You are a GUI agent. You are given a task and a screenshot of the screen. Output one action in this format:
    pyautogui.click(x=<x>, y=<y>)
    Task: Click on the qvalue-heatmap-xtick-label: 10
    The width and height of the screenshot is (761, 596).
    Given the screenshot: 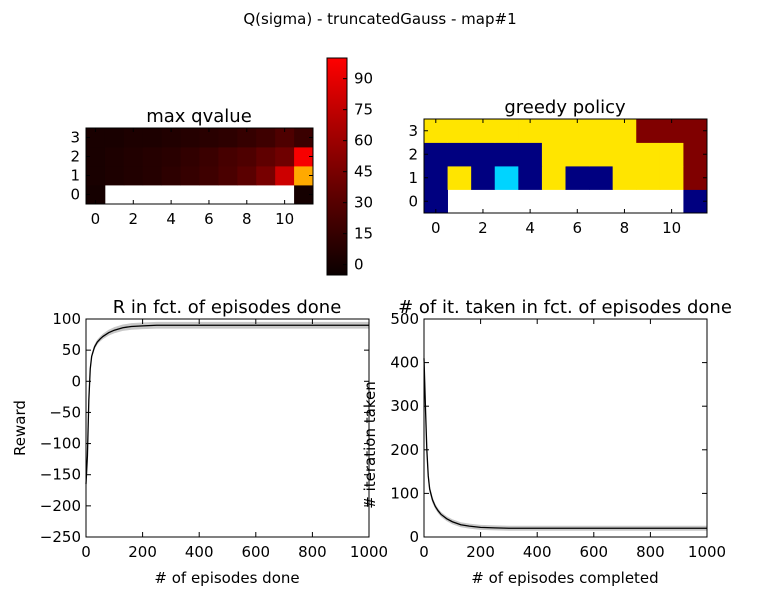 What is the action you would take?
    pyautogui.click(x=284, y=219)
    